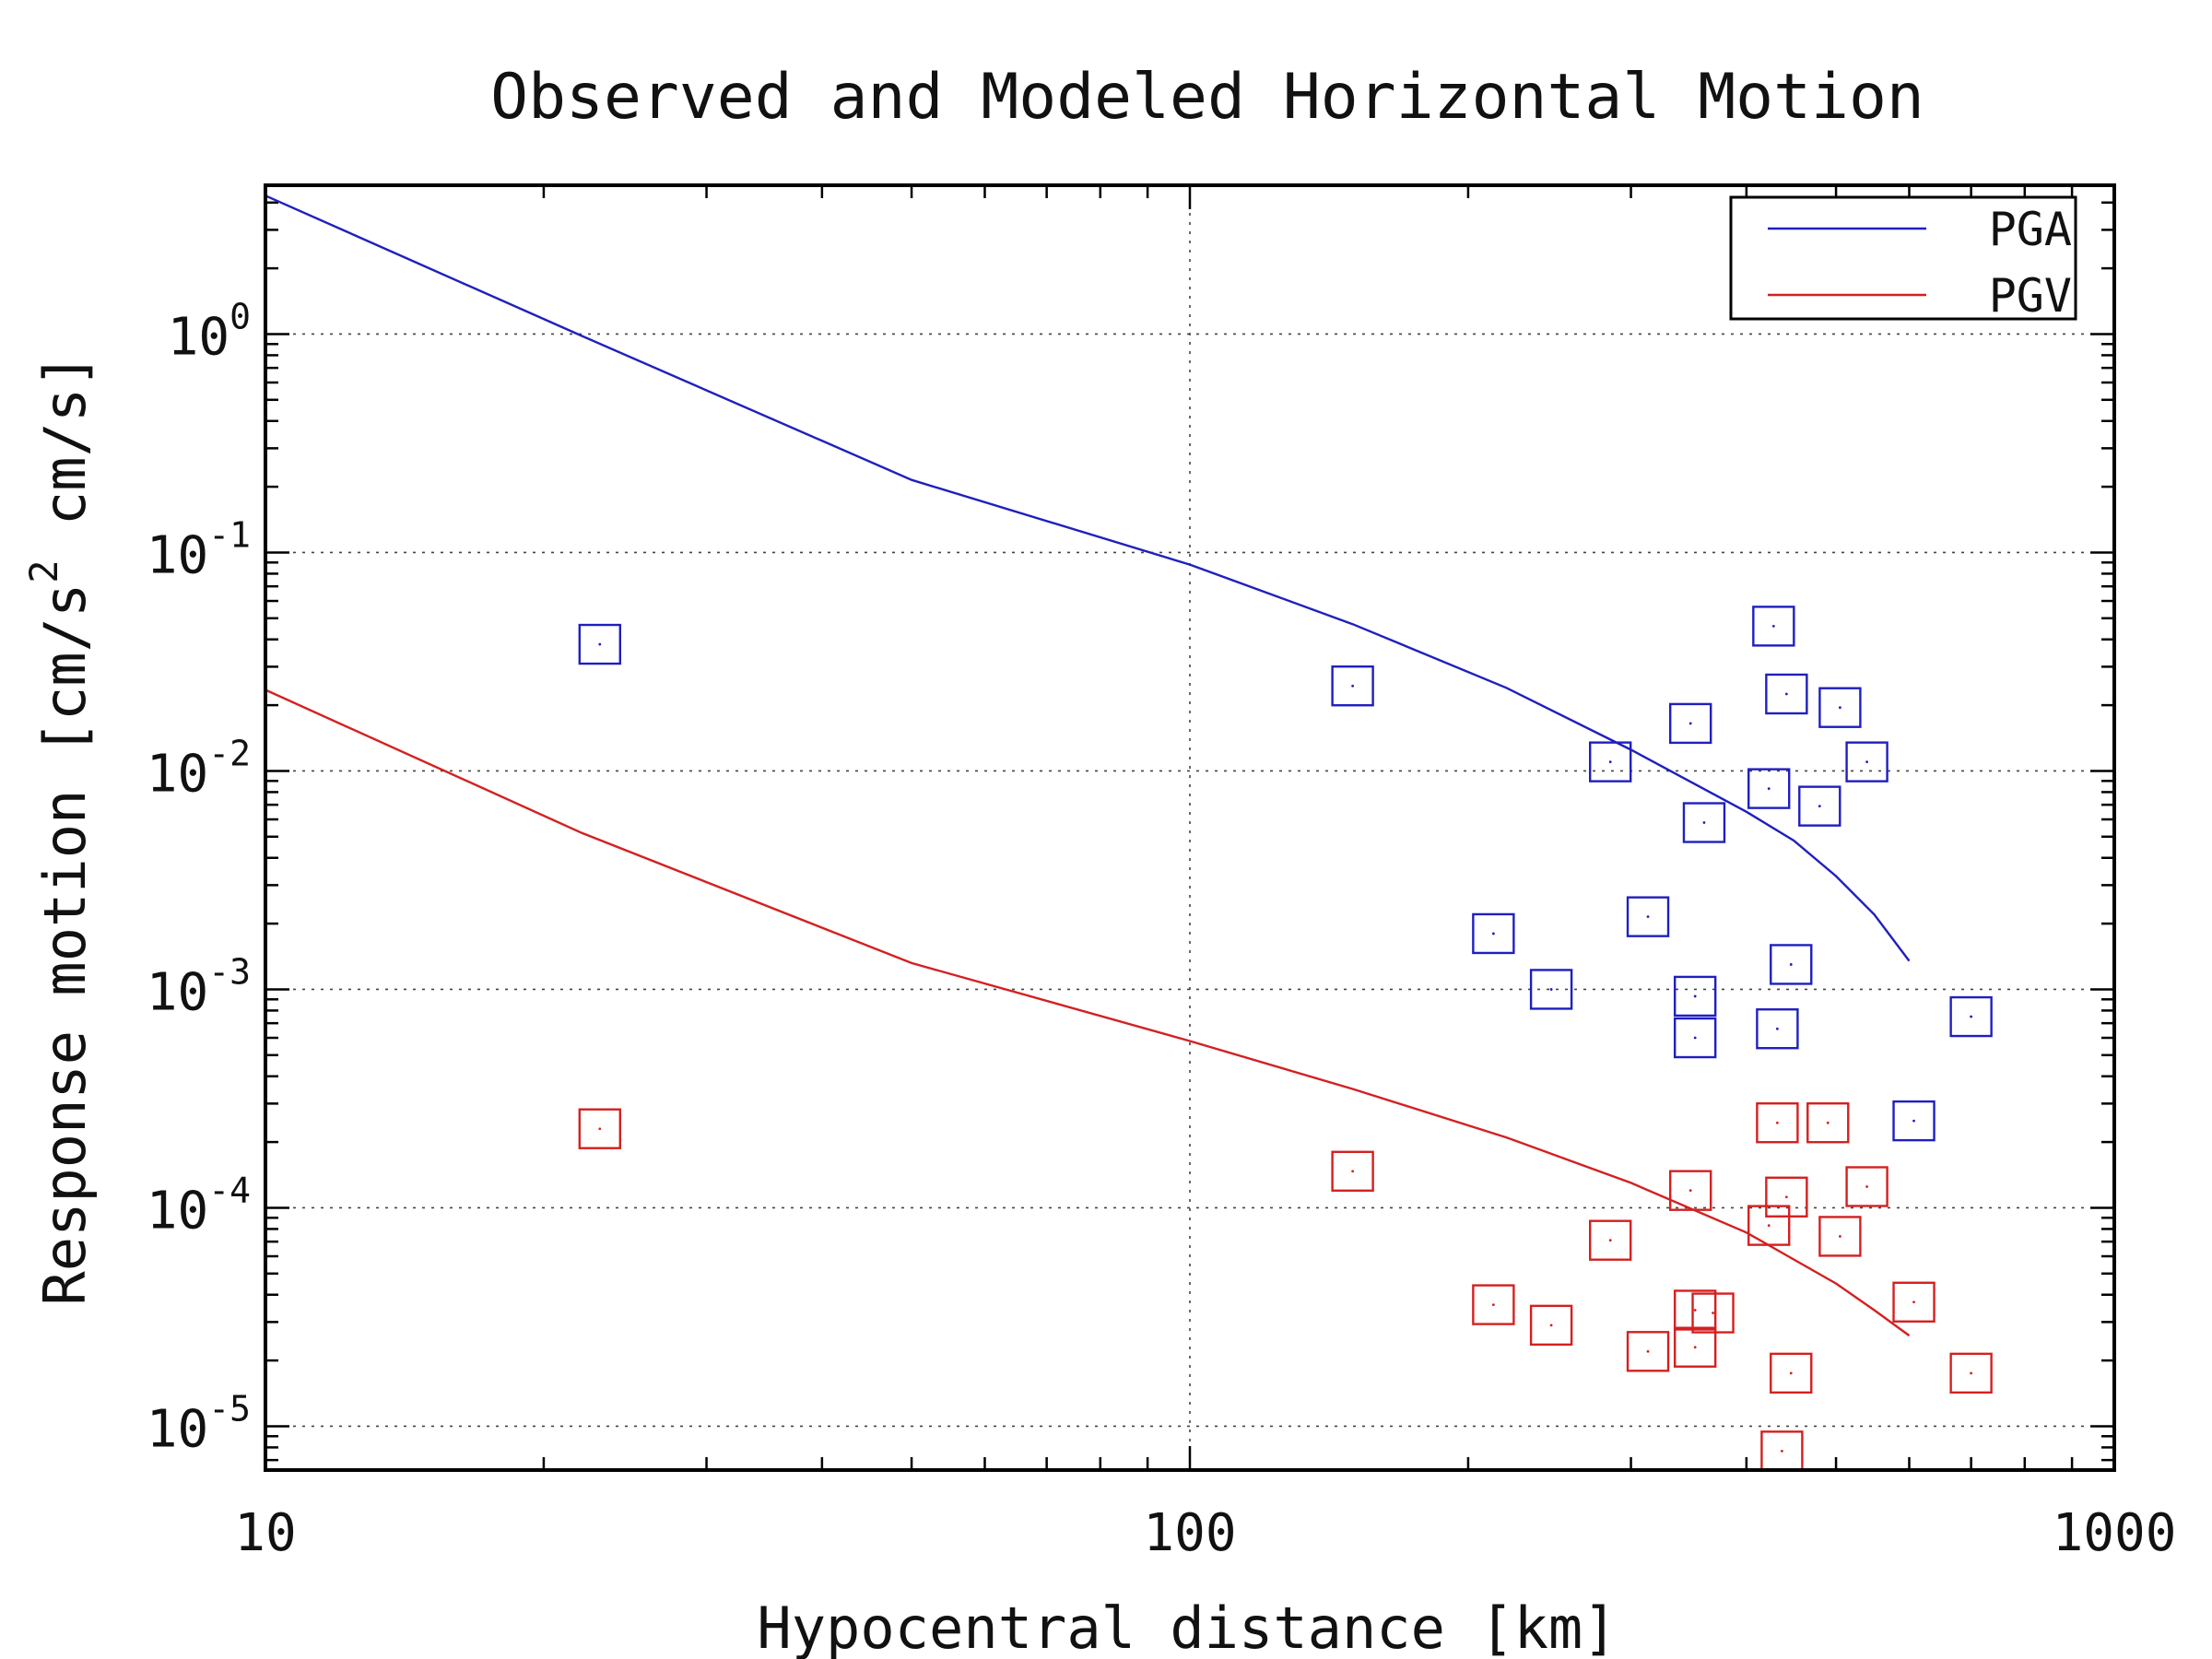 The image size is (2212, 1659). Describe the element at coordinates (265, 1533) in the screenshot. I see `x-tick-label: 10` at that location.